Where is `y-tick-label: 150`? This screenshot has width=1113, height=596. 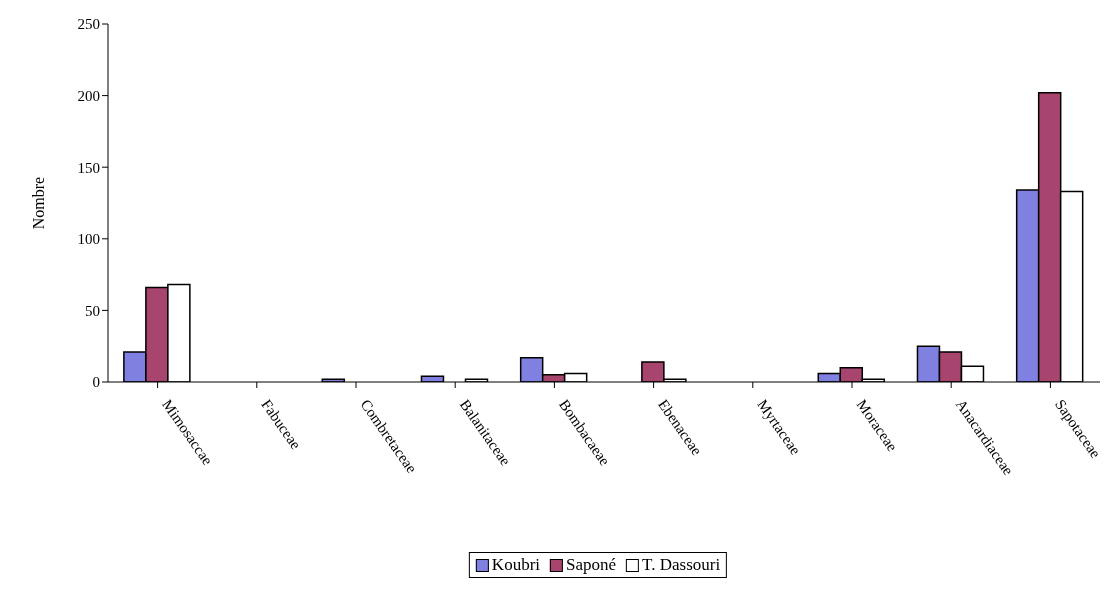 y-tick-label: 150 is located at coordinates (88, 167).